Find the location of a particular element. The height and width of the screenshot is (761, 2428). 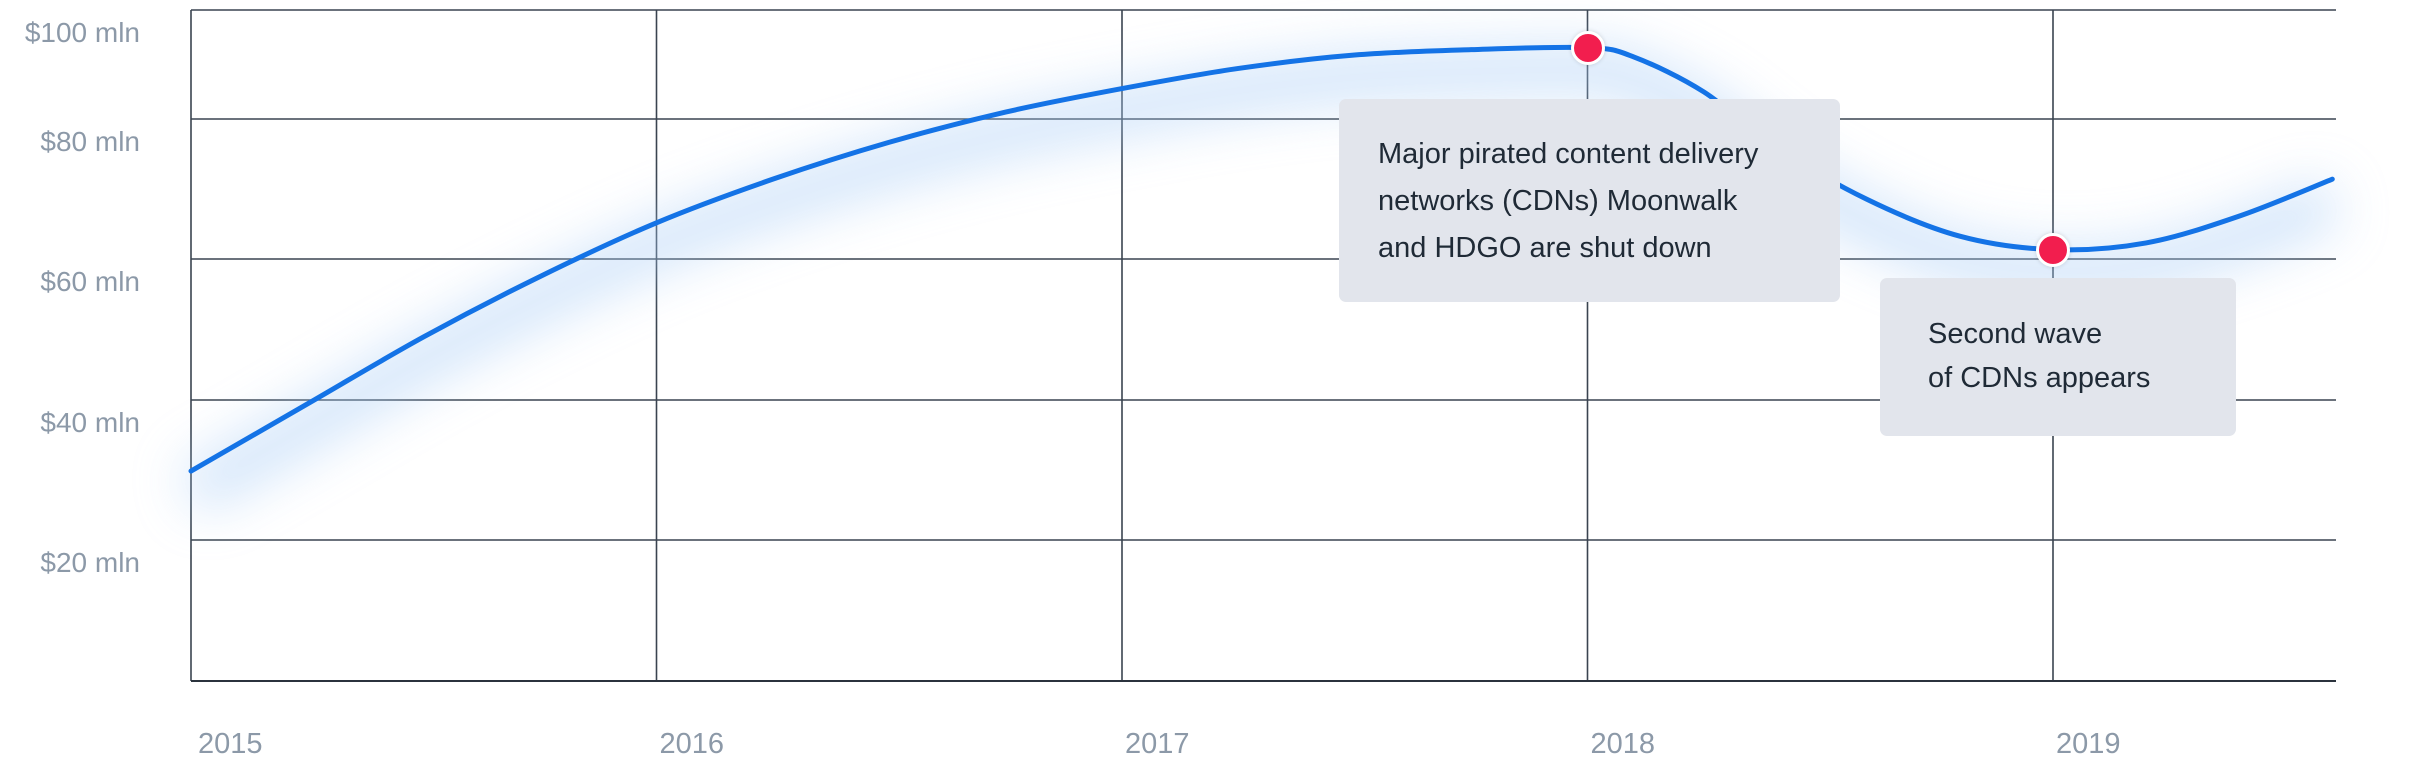

y-tick-label: $20 mln is located at coordinates (90, 562).